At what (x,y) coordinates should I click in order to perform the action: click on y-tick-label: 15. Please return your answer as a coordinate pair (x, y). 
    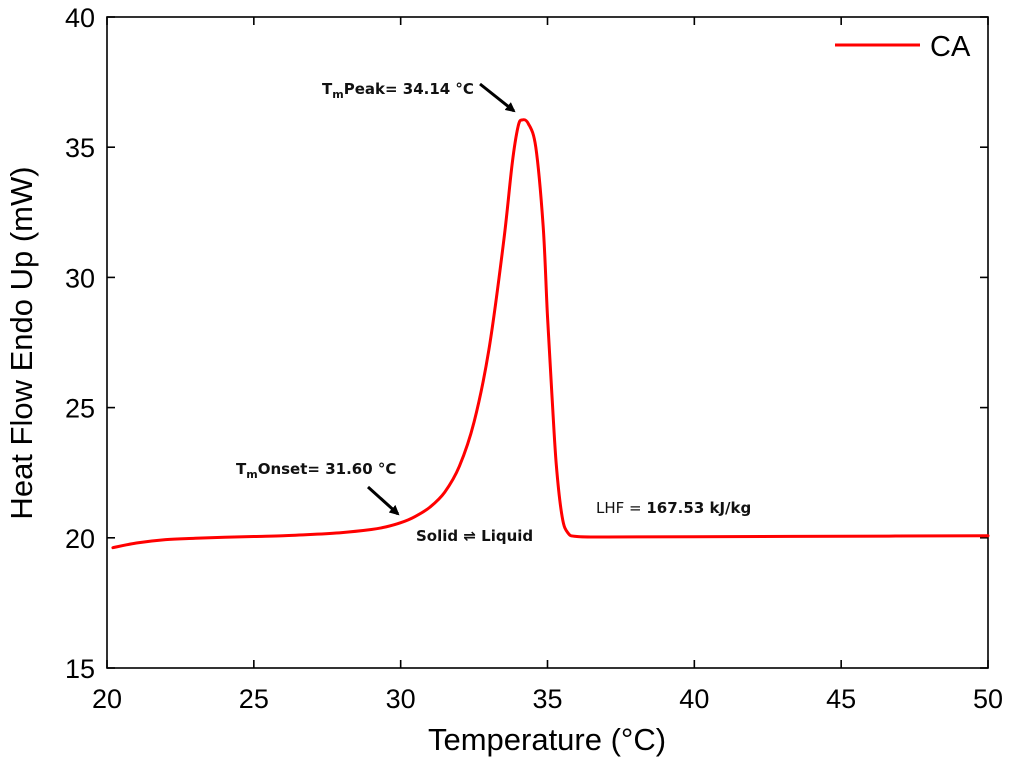
    Looking at the image, I should click on (80, 669).